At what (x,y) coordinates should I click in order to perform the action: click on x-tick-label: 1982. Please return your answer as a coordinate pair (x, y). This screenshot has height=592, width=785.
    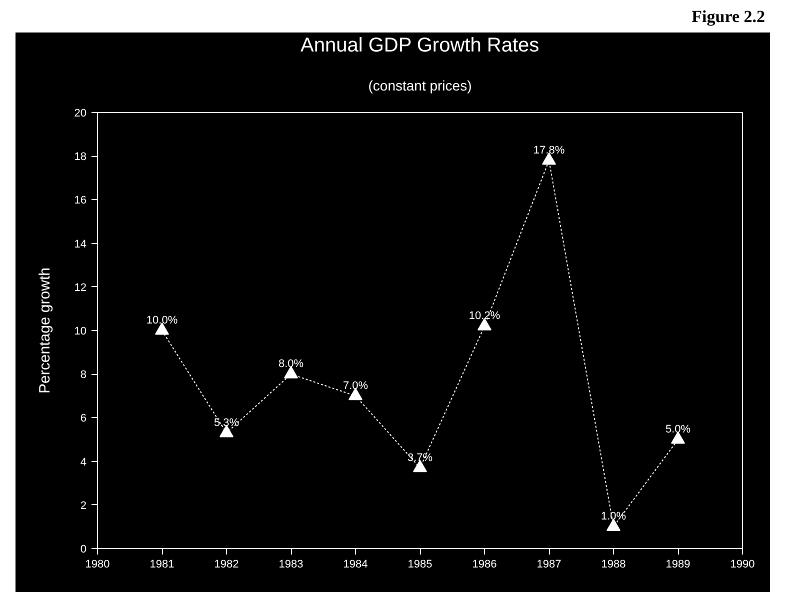
    Looking at the image, I should click on (226, 564).